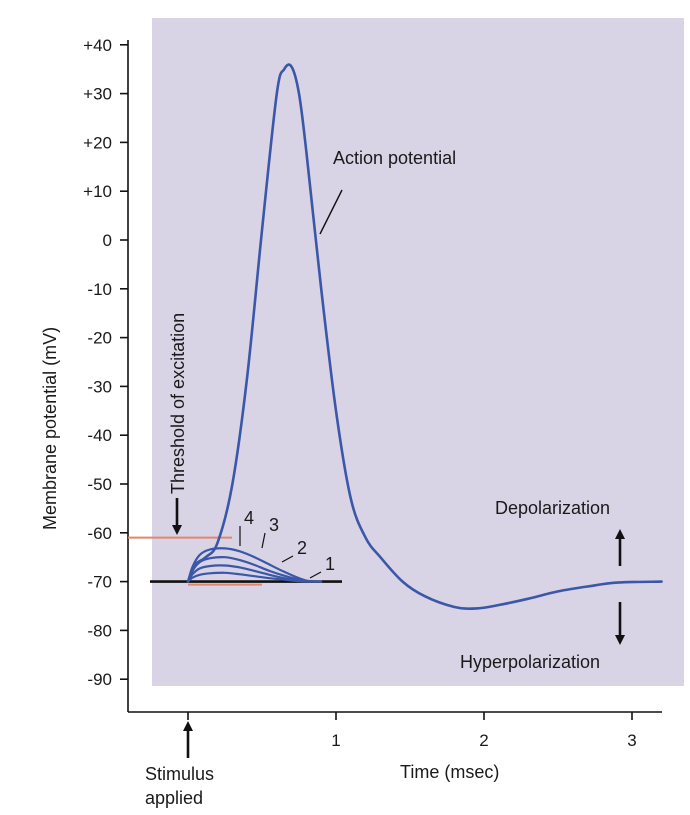  What do you see at coordinates (394, 158) in the screenshot?
I see `action-potential-label: Action potential` at bounding box center [394, 158].